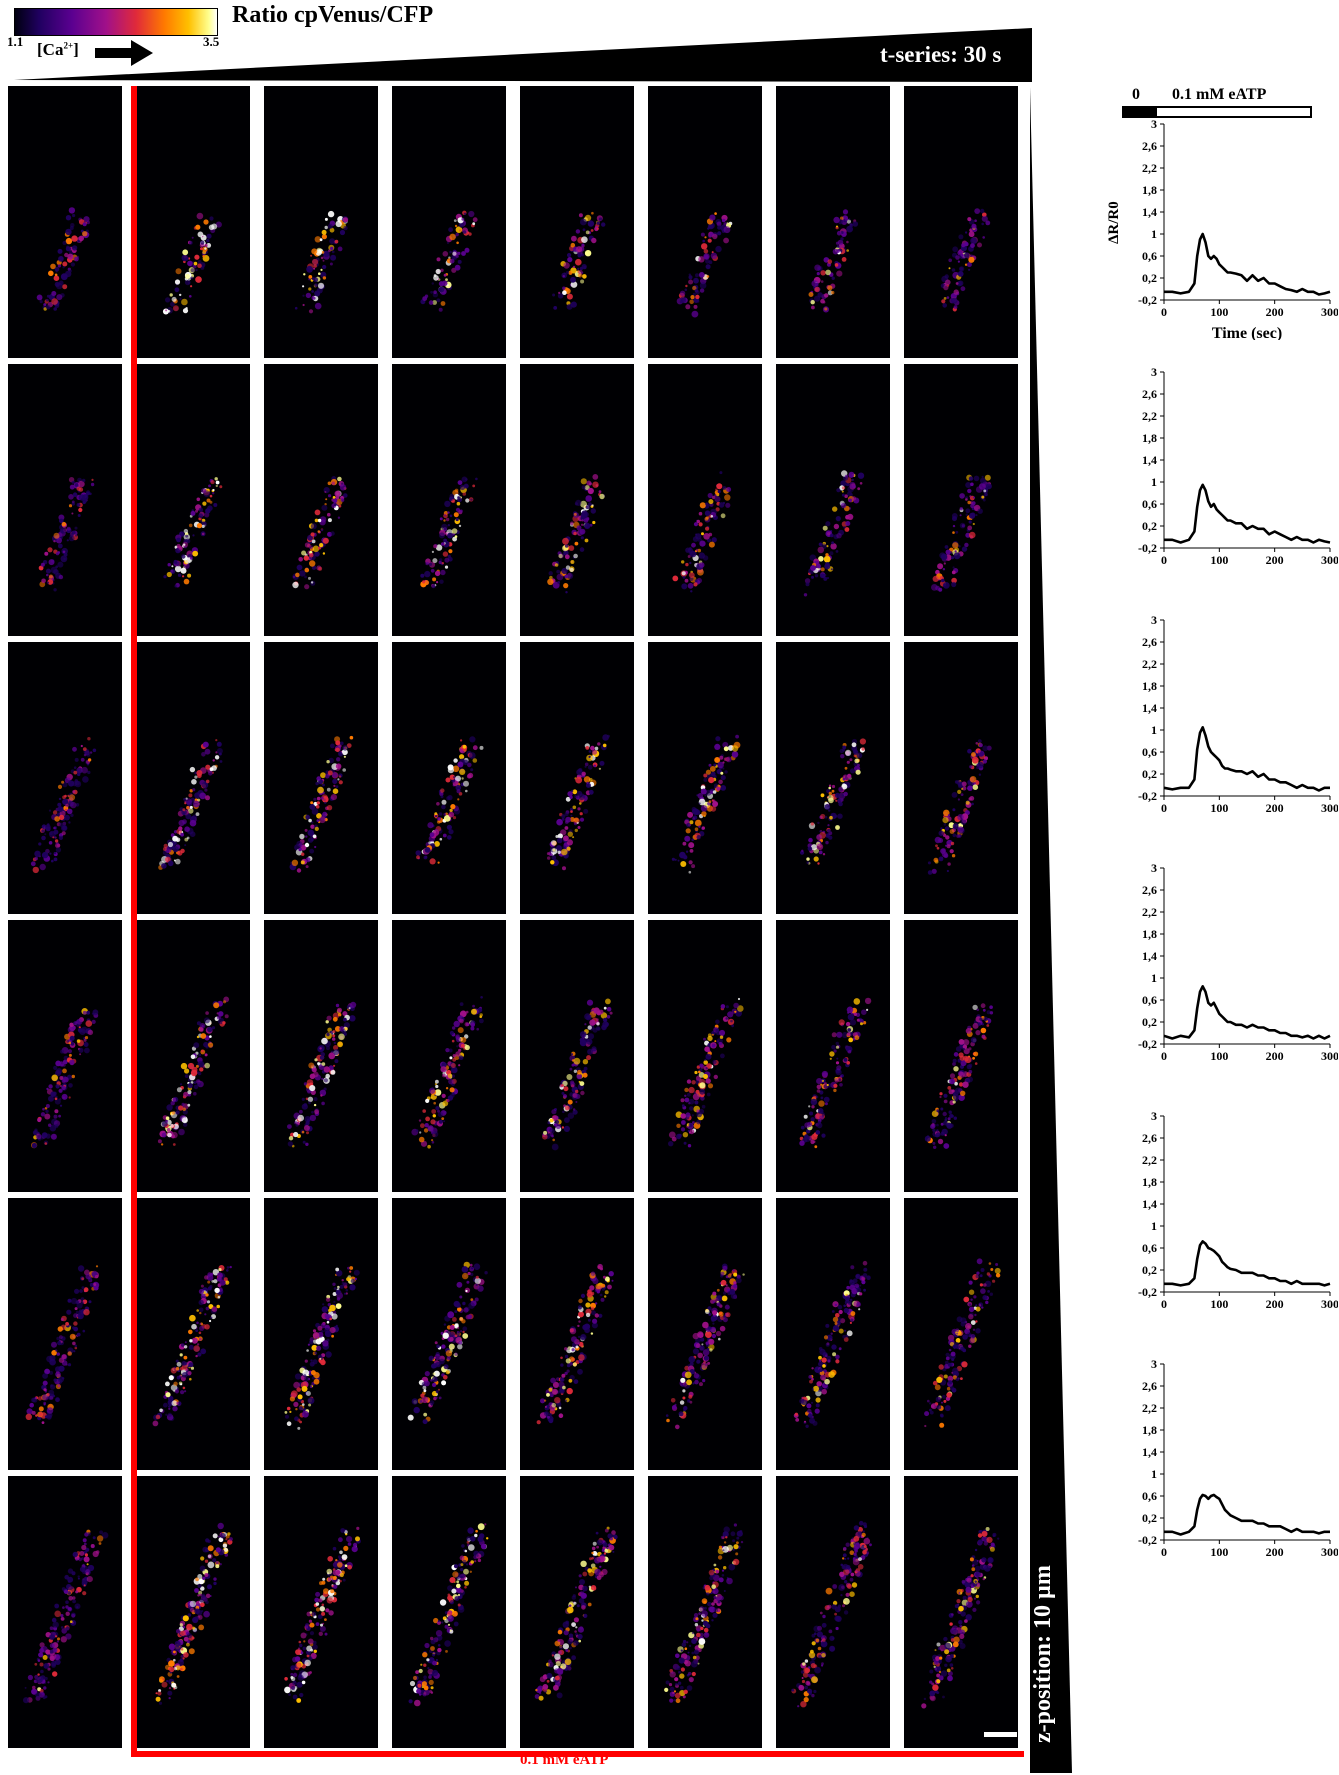 The height and width of the screenshot is (1775, 1339). I want to click on micrograph-r1-c8, so click(961, 222).